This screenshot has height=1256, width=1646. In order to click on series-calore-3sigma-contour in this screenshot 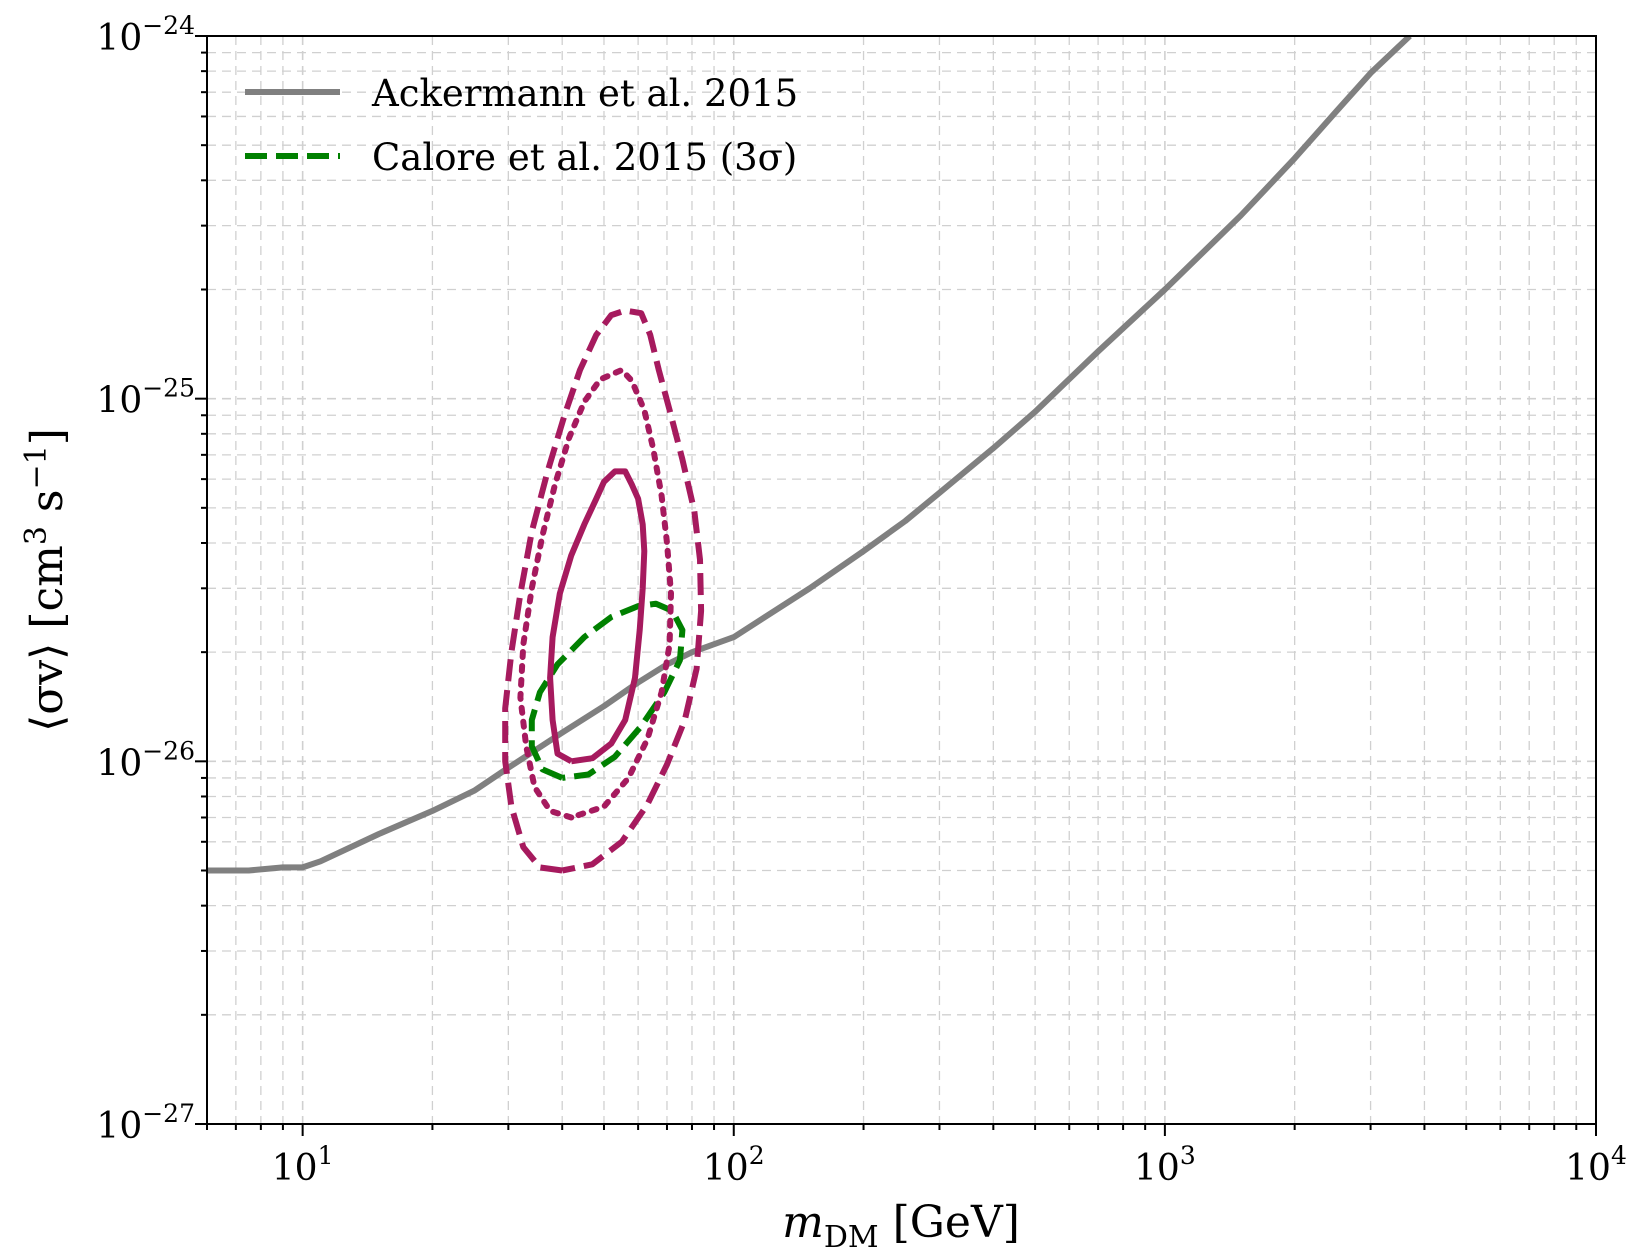, I will do `click(607, 690)`.